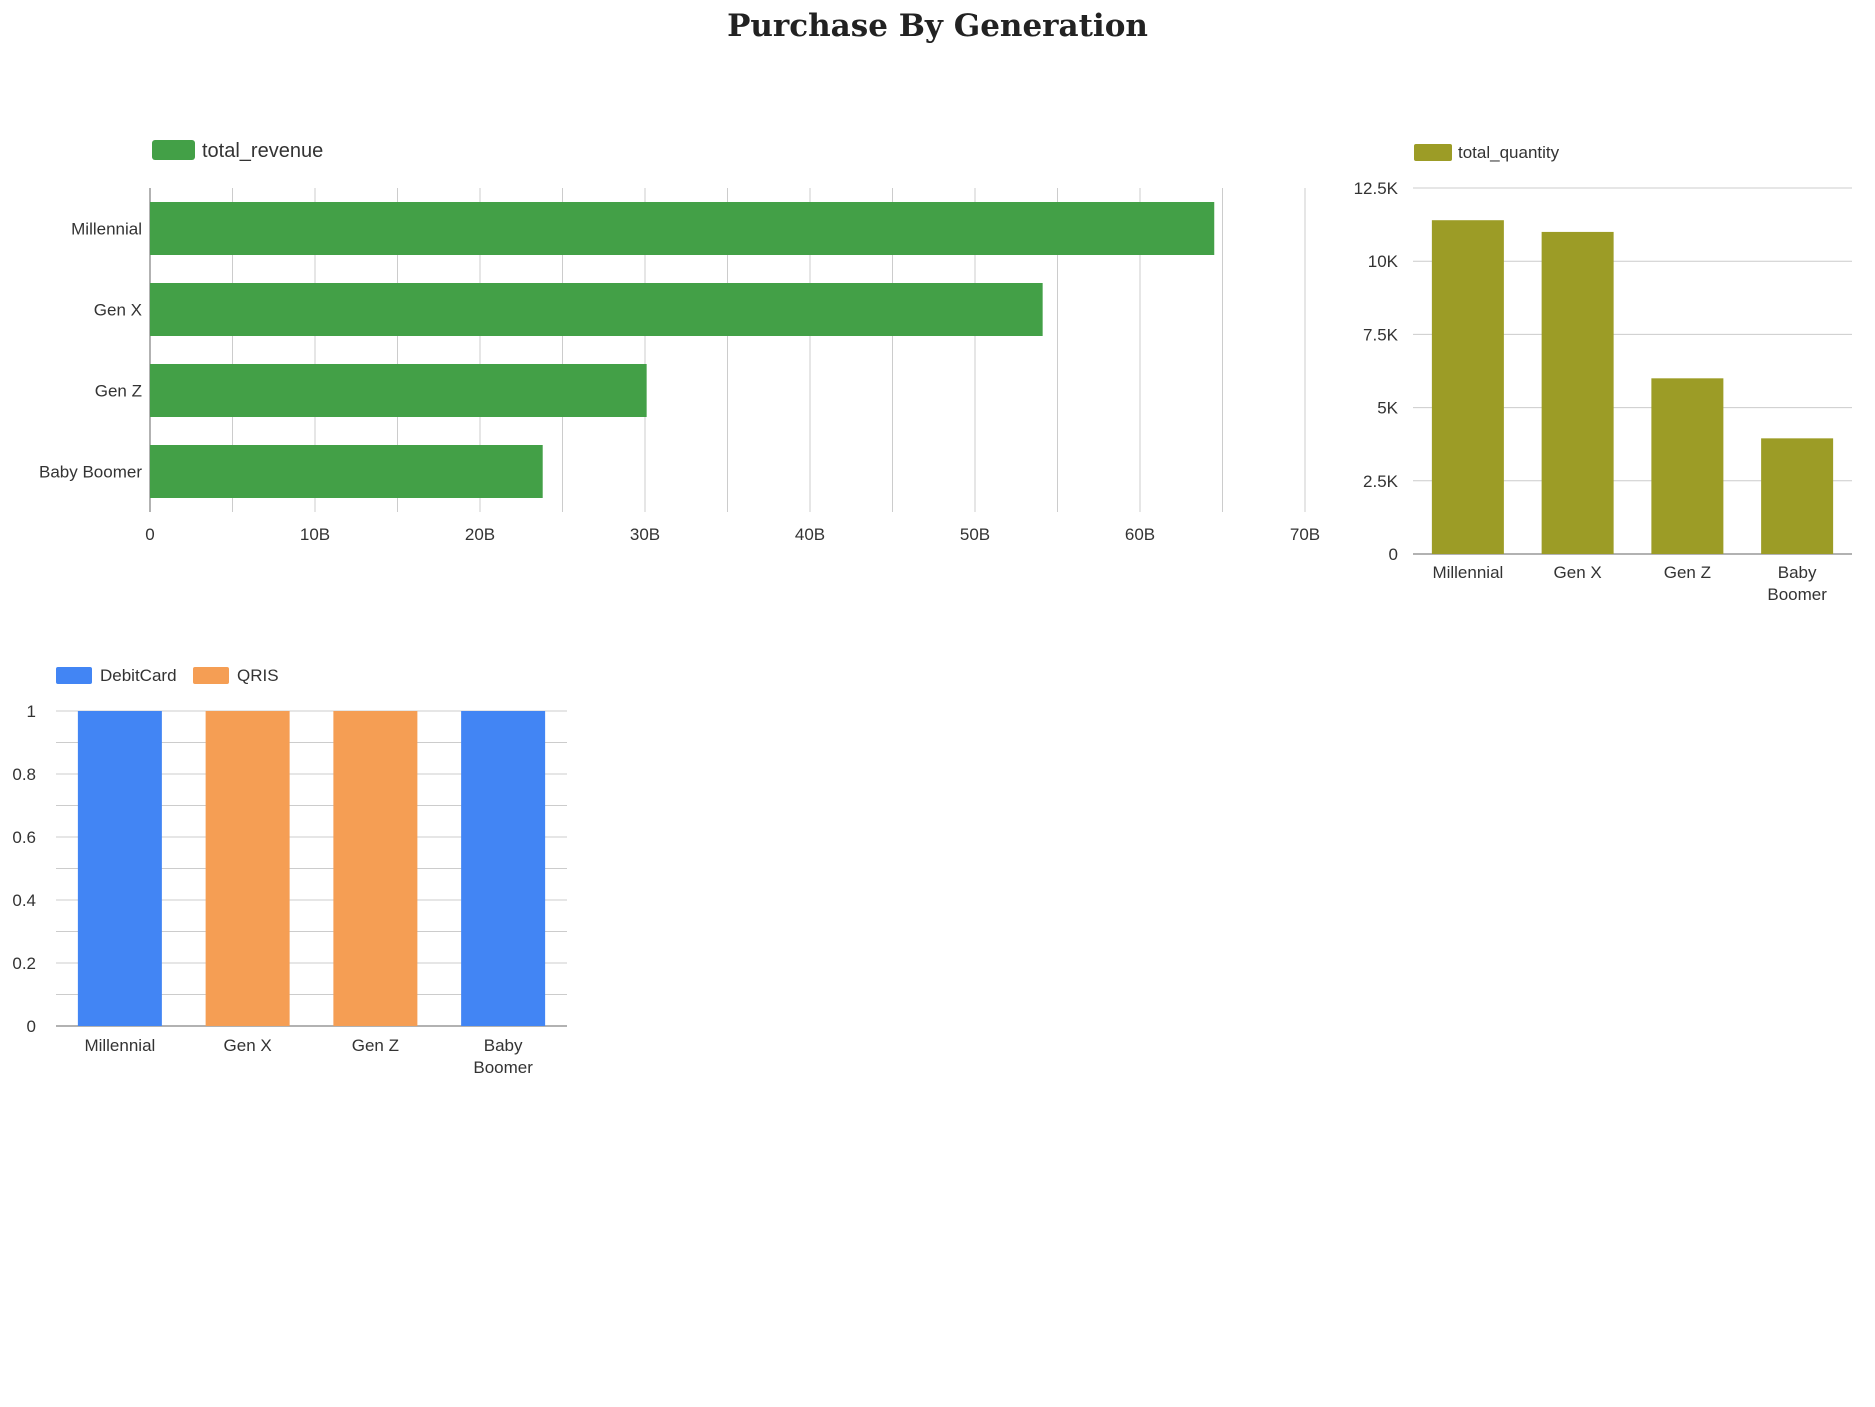 The image size is (1875, 1407). I want to click on revenue-x-tick: 10B, so click(315, 534).